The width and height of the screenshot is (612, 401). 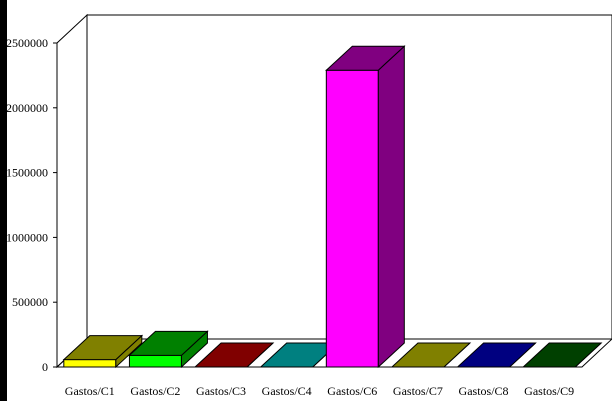 I want to click on bar-gastos-c7, so click(x=431, y=355).